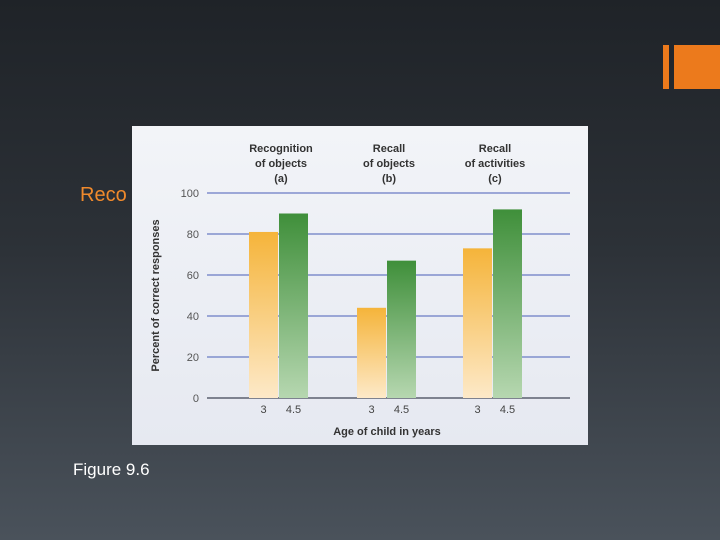 The width and height of the screenshot is (720, 540). I want to click on category-title: (c), so click(495, 179).